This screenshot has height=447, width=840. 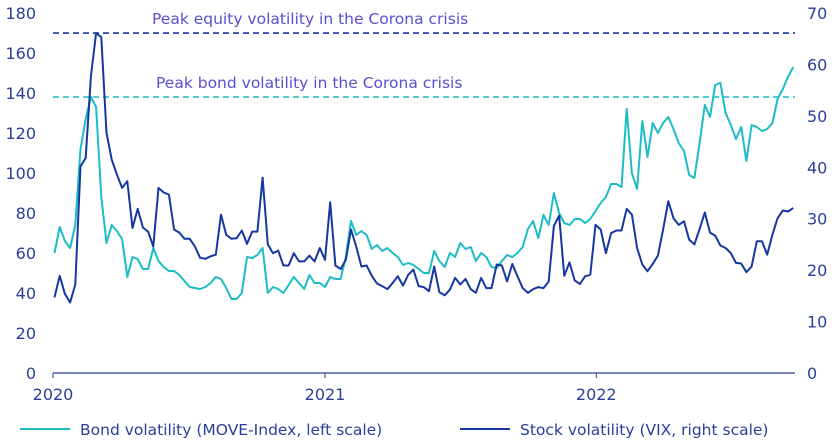 What do you see at coordinates (20, 193) in the screenshot?
I see `left-axis: 0 20 40 60 80 100 120 140 160 180` at bounding box center [20, 193].